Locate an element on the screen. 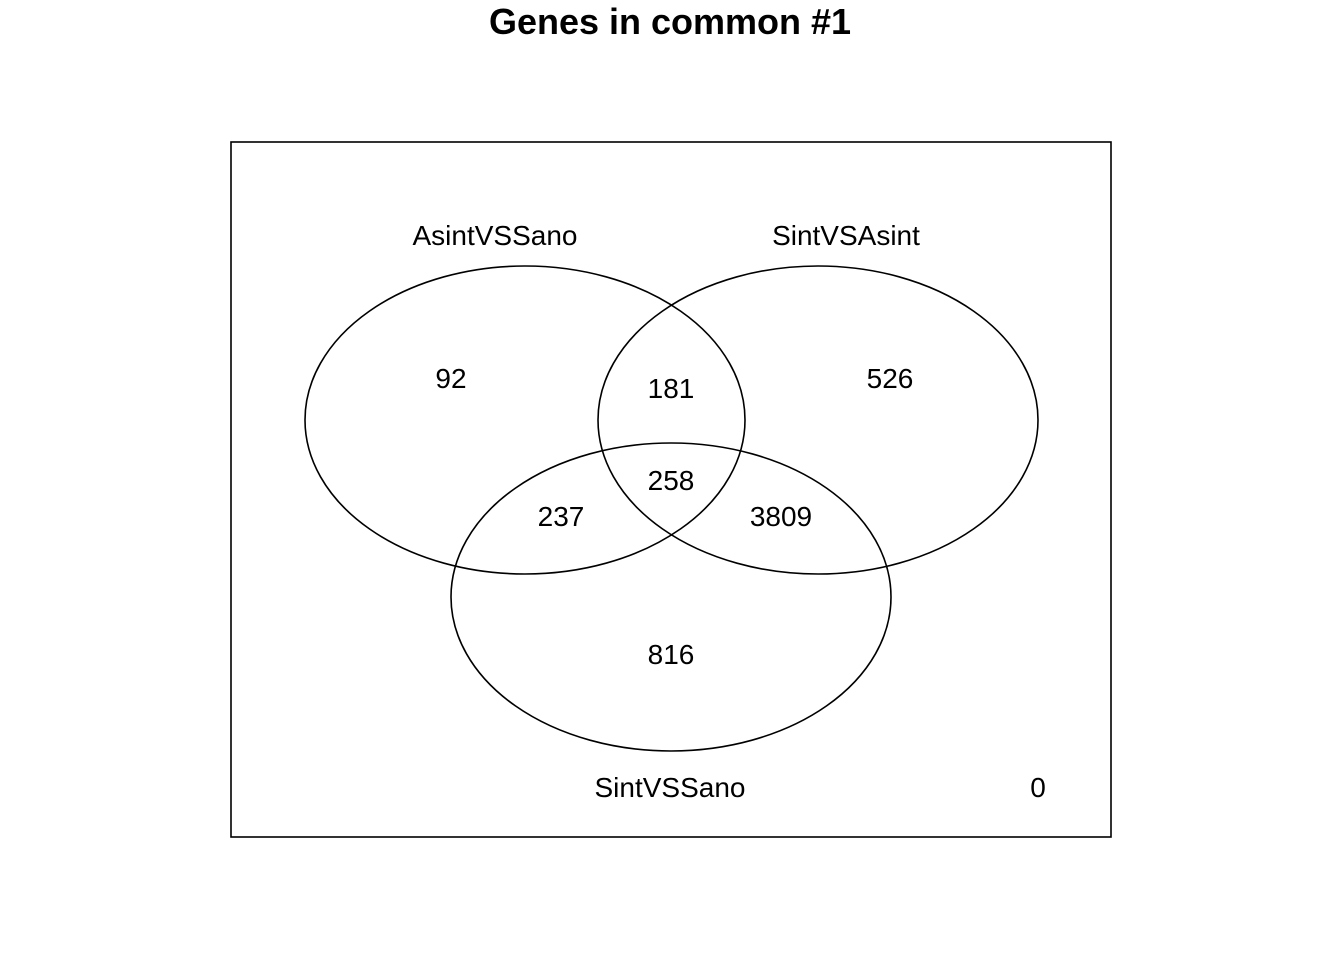 This screenshot has height=960, width=1344. set-circle-sintvssano is located at coordinates (671, 597).